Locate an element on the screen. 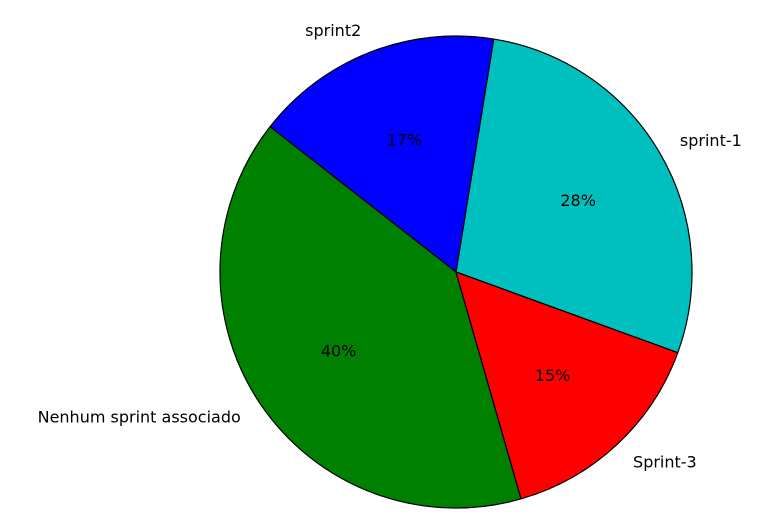  pie-slice-label-sprint-3: Sprint-3 is located at coordinates (665, 461).